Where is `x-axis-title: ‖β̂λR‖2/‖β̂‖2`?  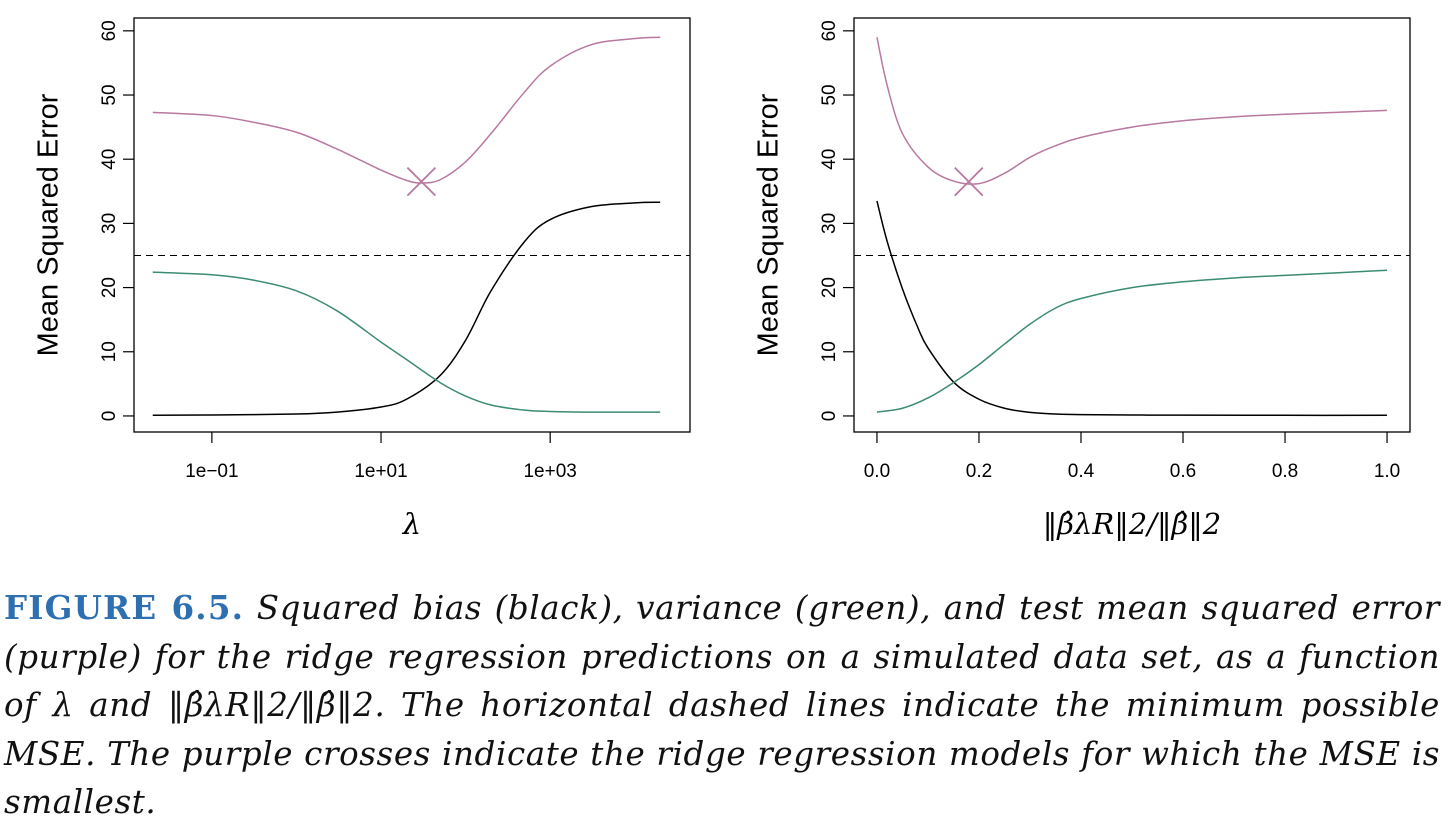 x-axis-title: ‖β̂λR‖2/‖β̂‖2 is located at coordinates (1132, 524).